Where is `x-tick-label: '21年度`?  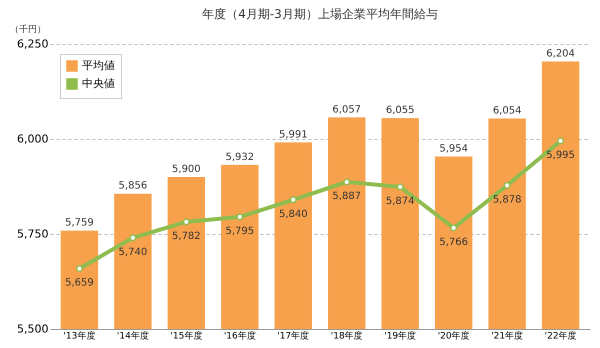
x-tick-label: '21年度 is located at coordinates (507, 336).